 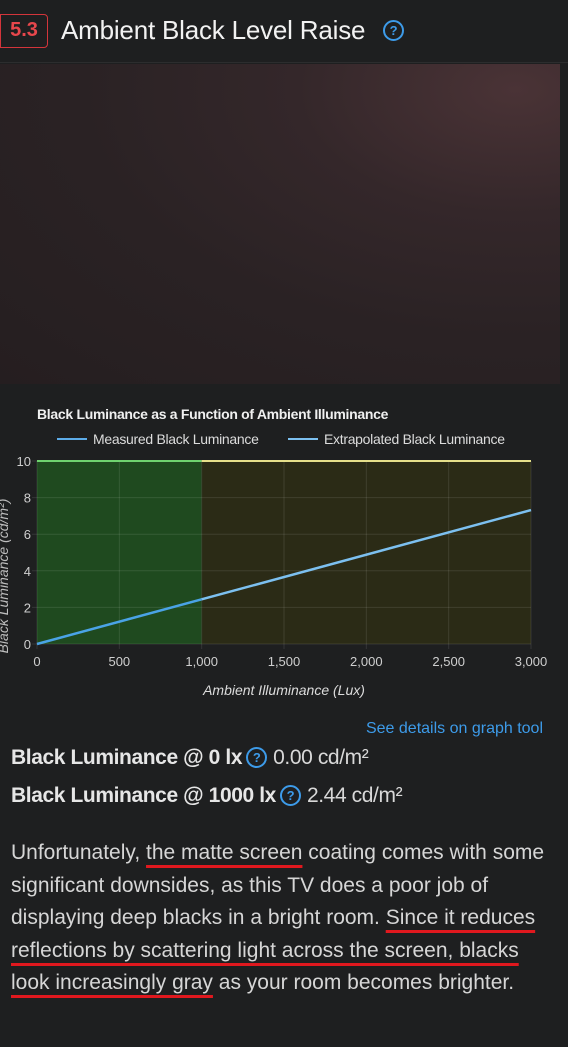 What do you see at coordinates (24, 461) in the screenshot?
I see `y-tick-label: 10` at bounding box center [24, 461].